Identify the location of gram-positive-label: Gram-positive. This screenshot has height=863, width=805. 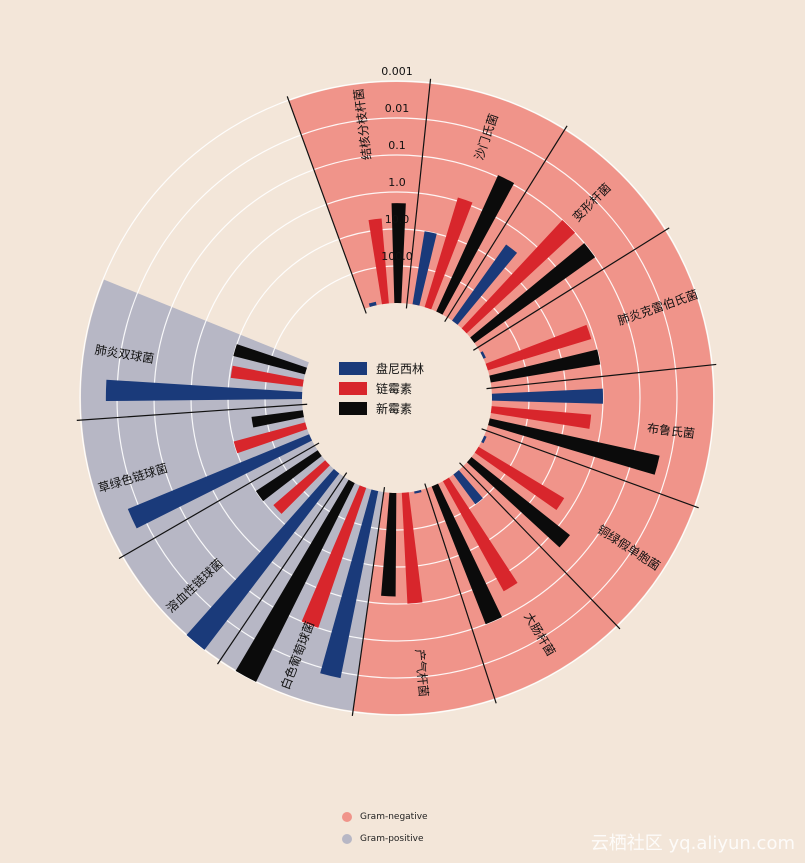
(392, 839).